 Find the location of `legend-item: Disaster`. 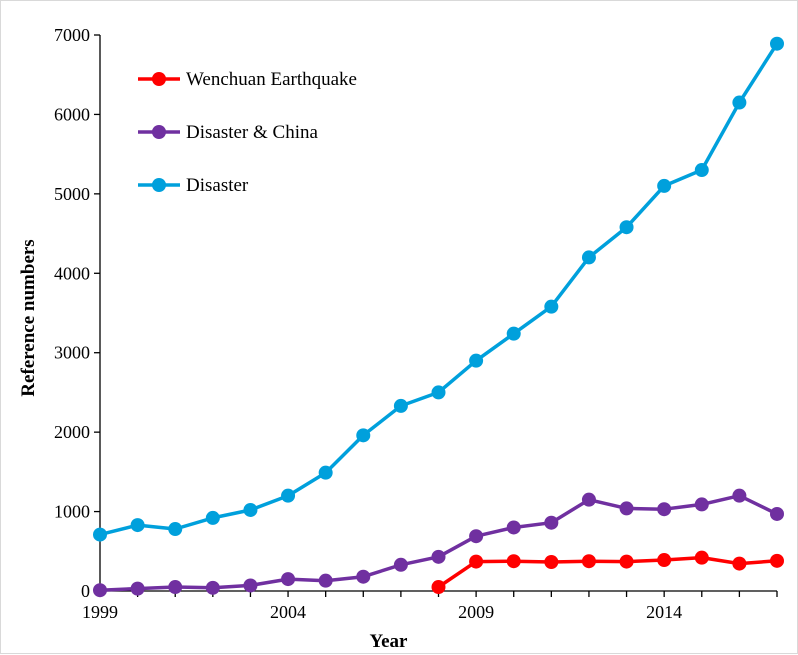

legend-item: Disaster is located at coordinates (193, 185).